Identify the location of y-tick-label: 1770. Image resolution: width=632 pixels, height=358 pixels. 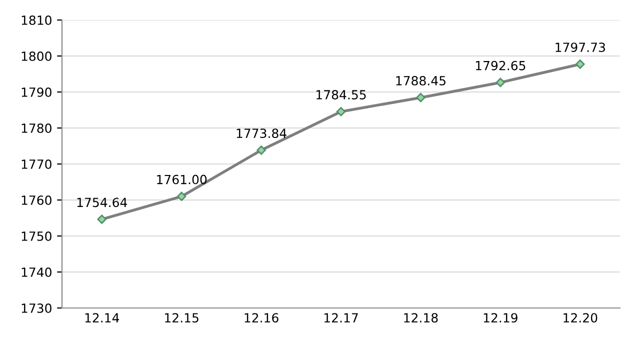
(37, 164).